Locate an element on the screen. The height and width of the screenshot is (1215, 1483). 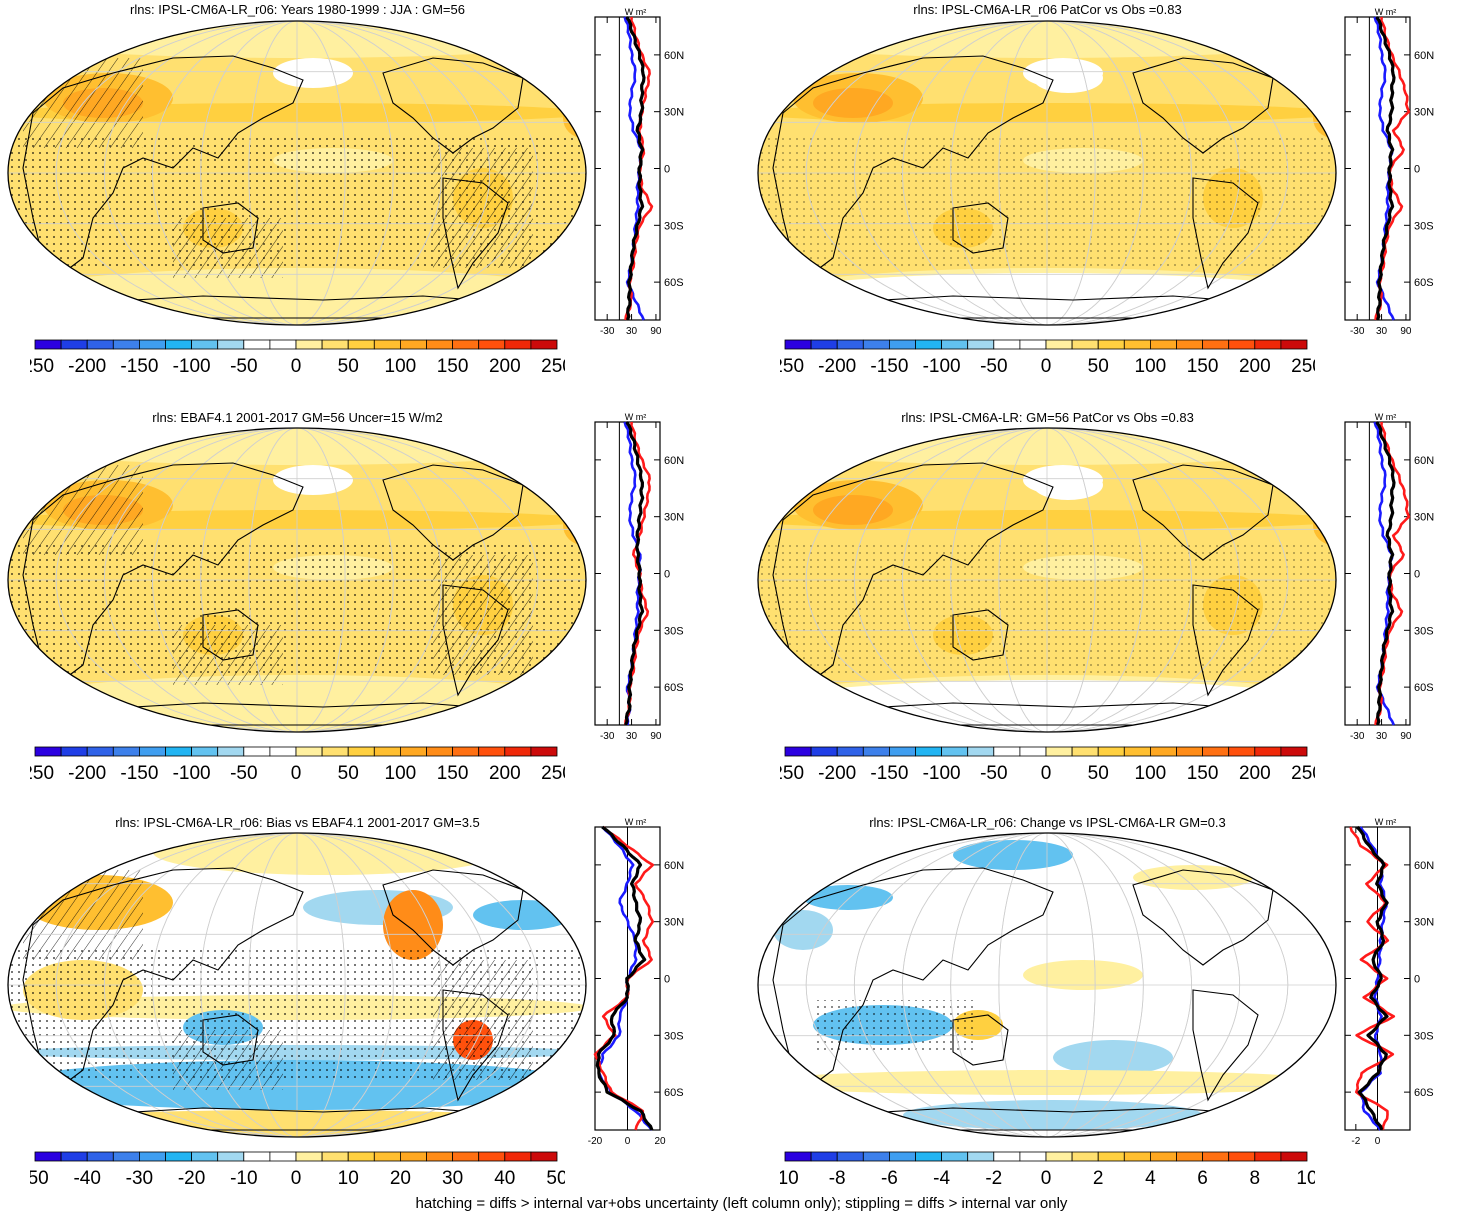
hatching is located at coordinates (483, 208).